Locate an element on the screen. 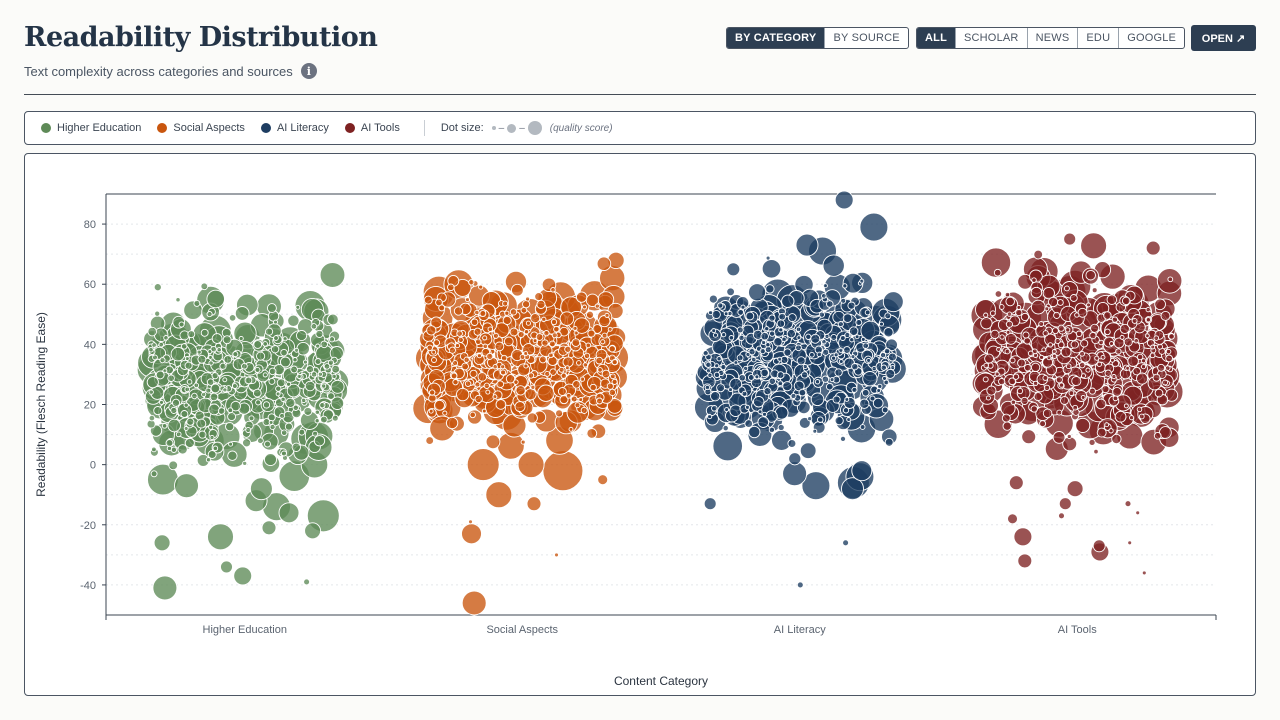  x-tick-label: AI Literacy is located at coordinates (800, 630).